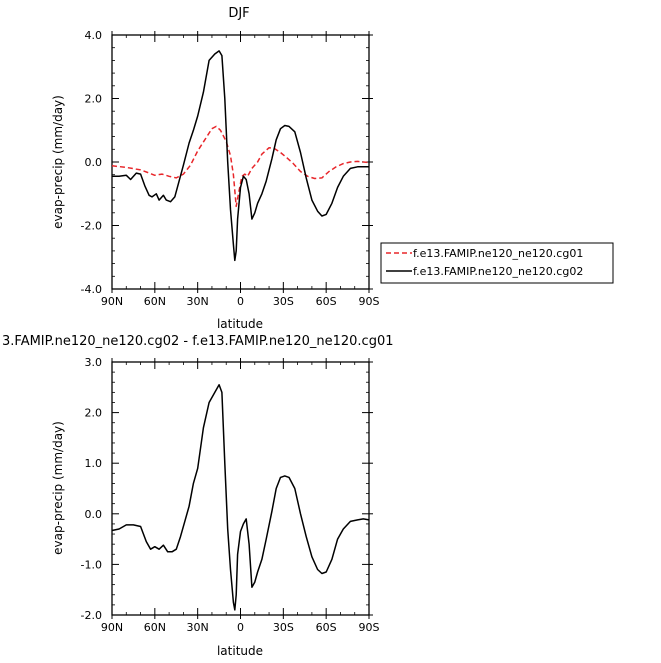 The height and width of the screenshot is (663, 661). I want to click on top-plot-series, so click(240, 156).